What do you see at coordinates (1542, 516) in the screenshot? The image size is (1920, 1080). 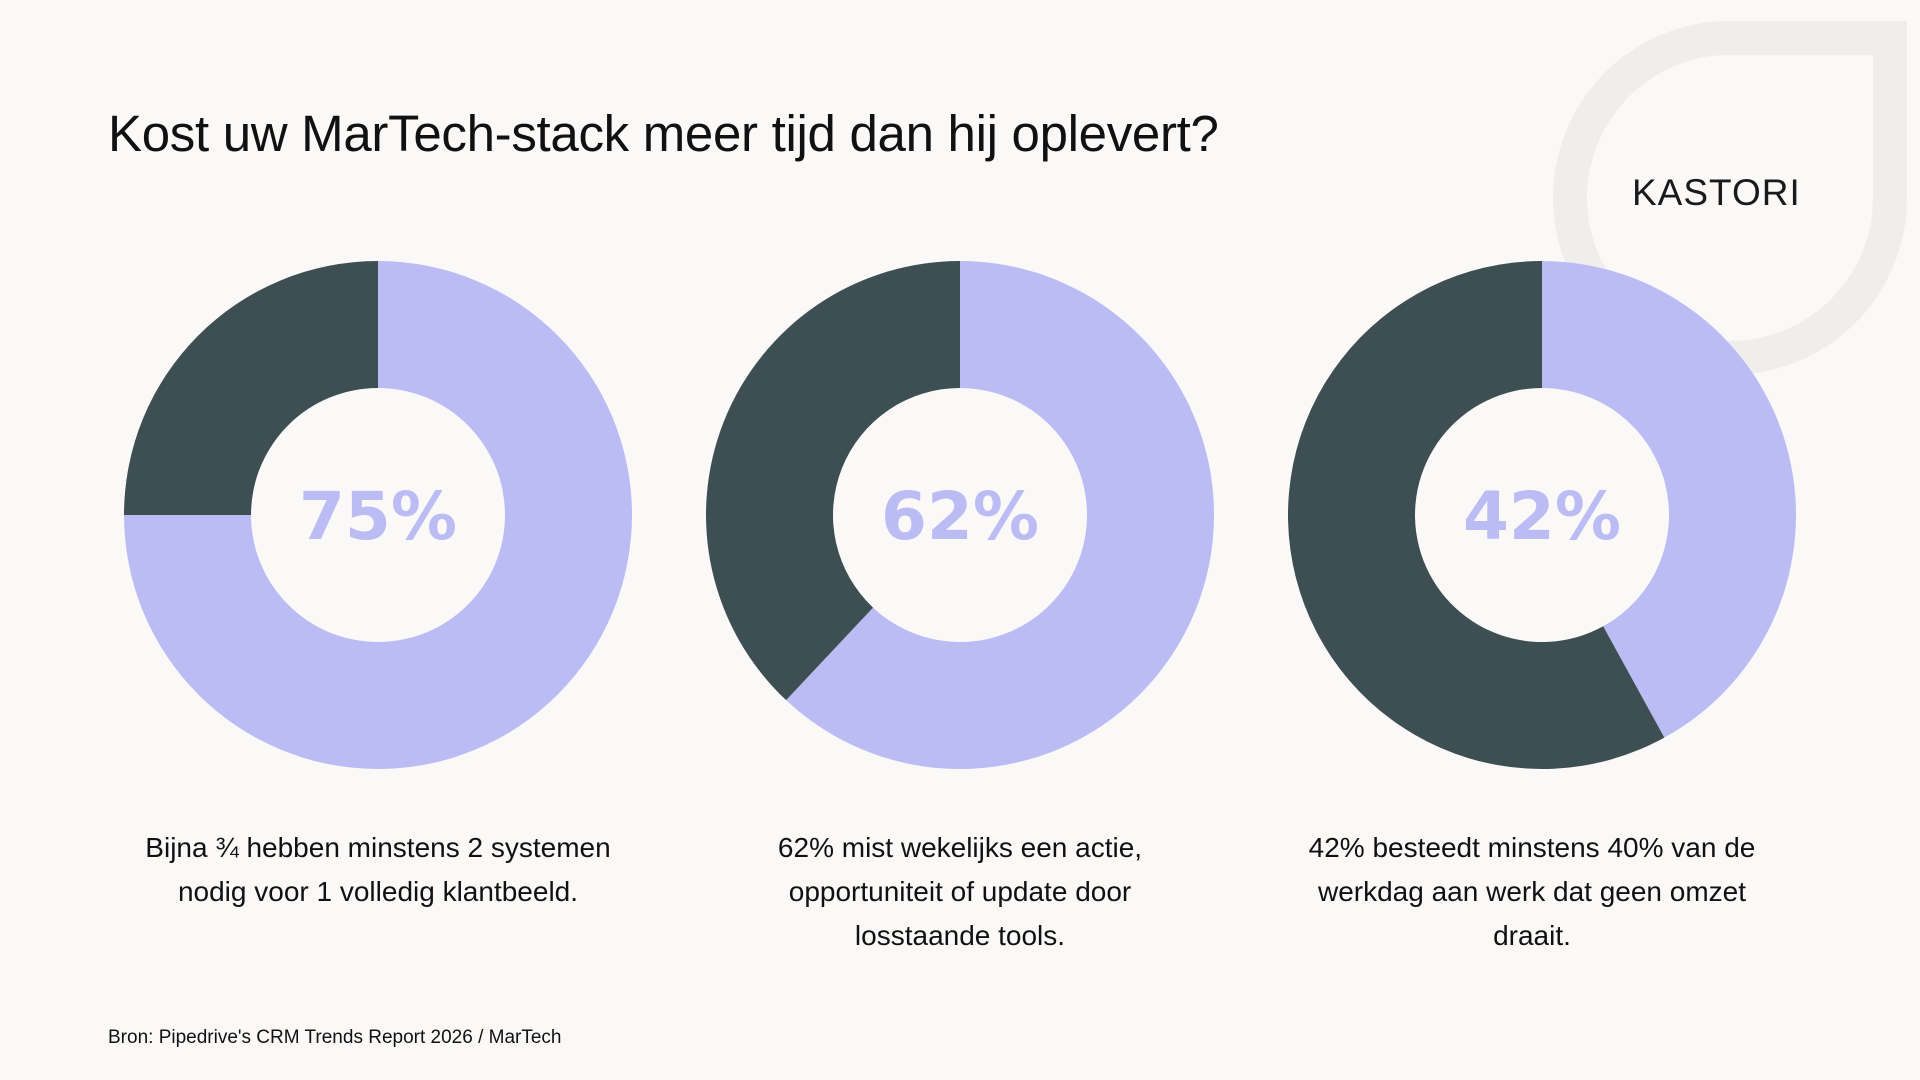 I see `donut-center-label: 42%` at bounding box center [1542, 516].